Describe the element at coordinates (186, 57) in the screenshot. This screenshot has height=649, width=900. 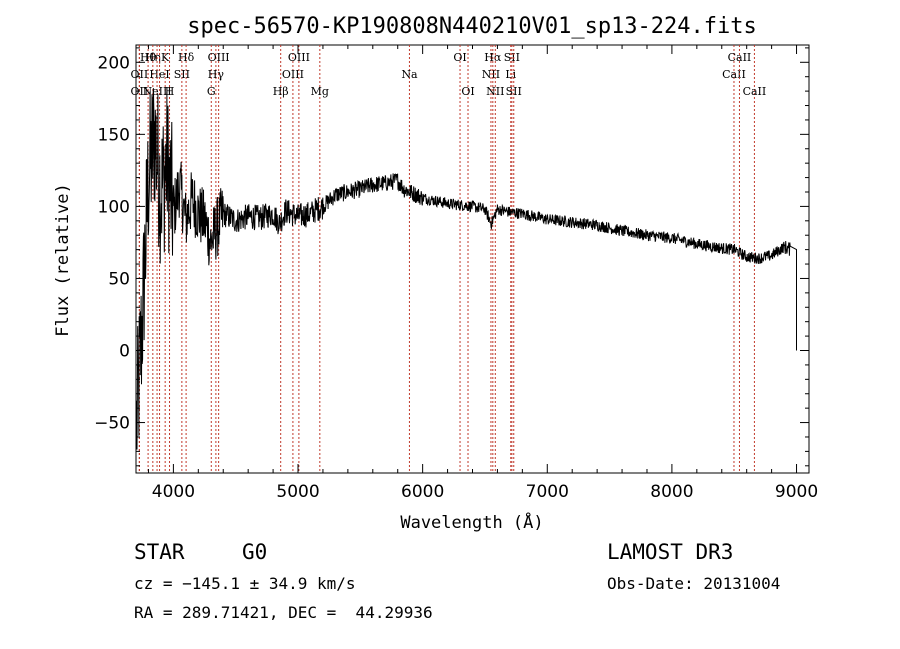
I see `spectral-line-label: Hδ` at that location.